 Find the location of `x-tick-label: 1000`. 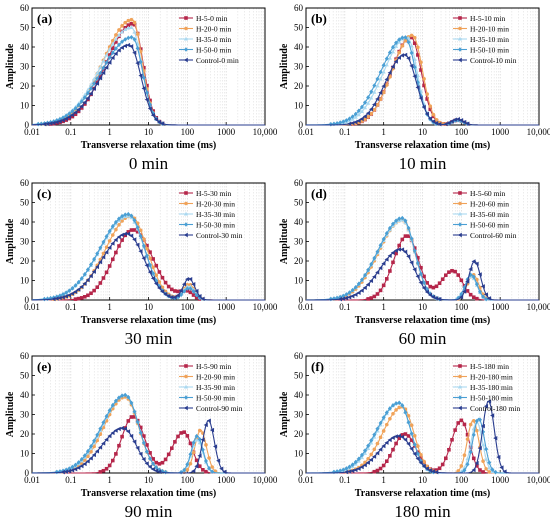

x-tick-label: 1000 is located at coordinates (226, 132).